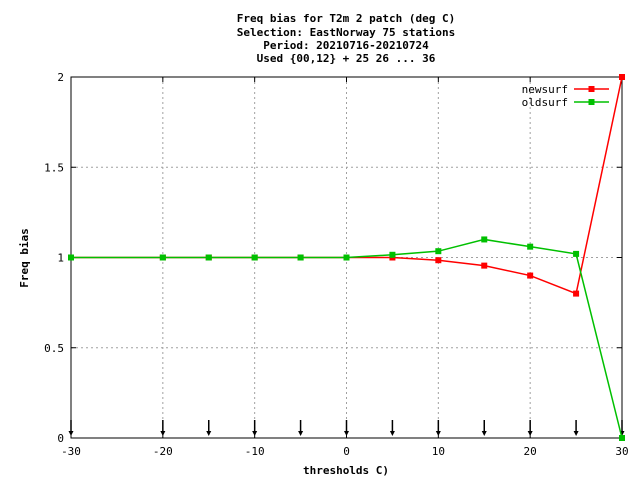 This screenshot has width=640, height=480. Describe the element at coordinates (545, 89) in the screenshot. I see `legend-label-newsurf: newsurf` at that location.